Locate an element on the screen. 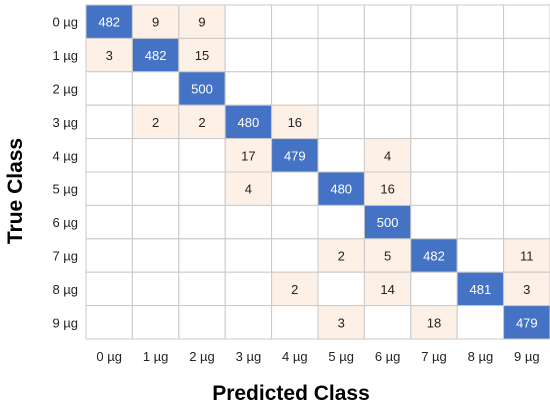 This screenshot has height=412, width=550. x-tick-labels: 0 µg 1 µg 2 µg 3 µg 4 µg 5 µg 6 µg 7 µg 8 µg 9 µg is located at coordinates (317, 356).